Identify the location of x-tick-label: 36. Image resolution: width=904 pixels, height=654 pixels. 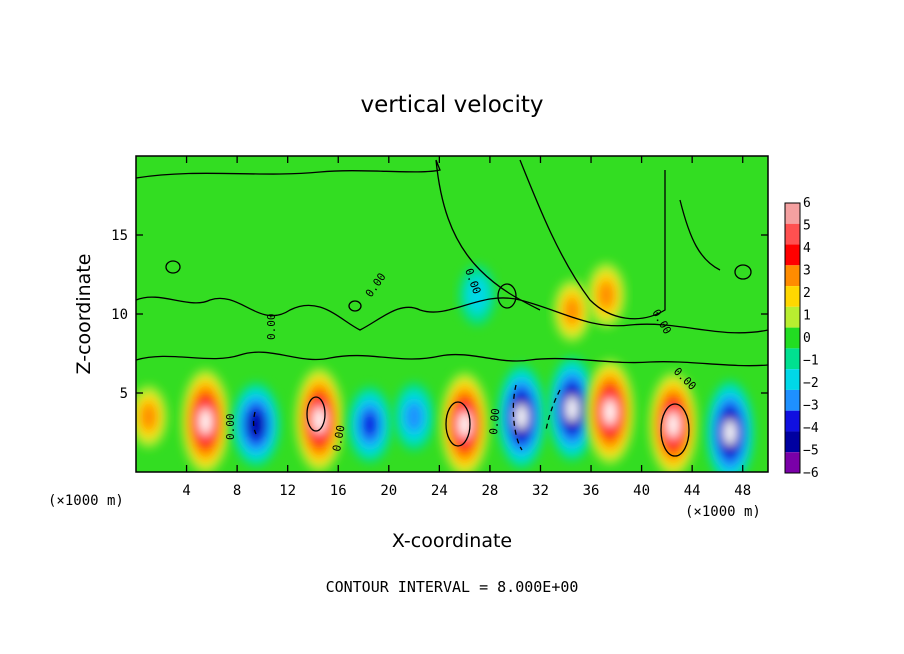
(591, 491).